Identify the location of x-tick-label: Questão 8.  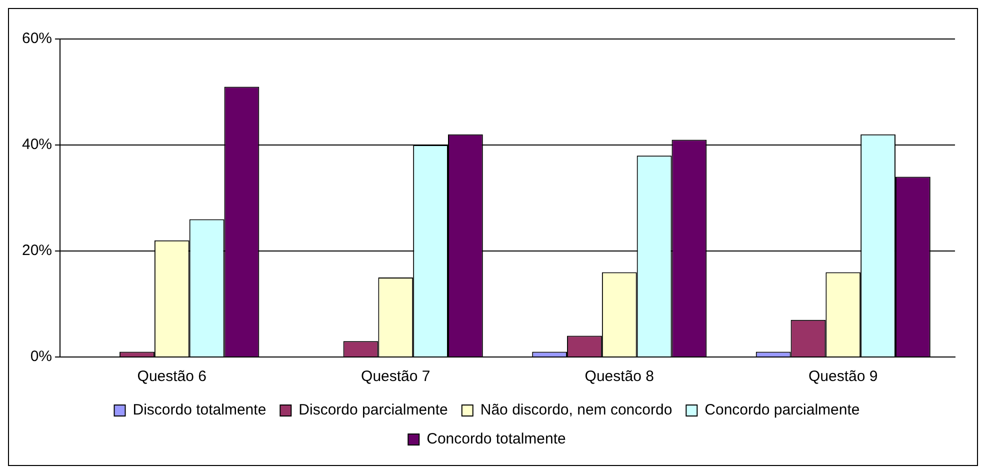
(619, 377).